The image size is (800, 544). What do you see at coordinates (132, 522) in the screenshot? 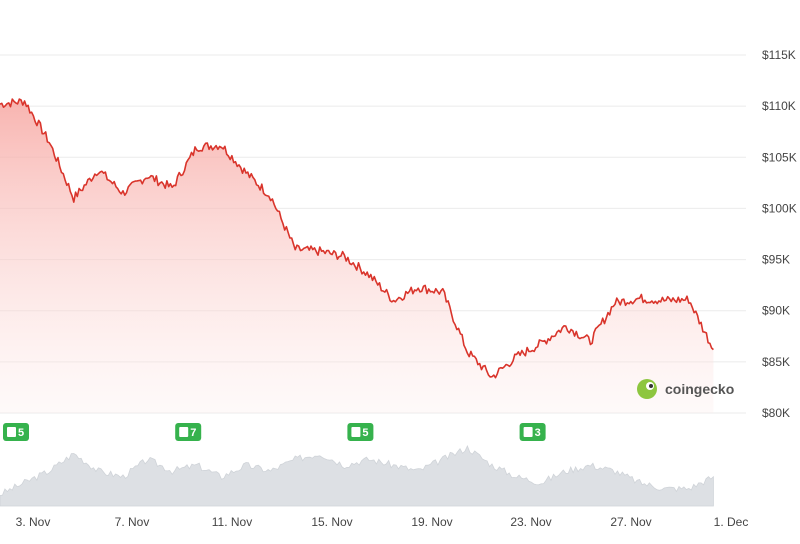
I see `x-tick-label: 7. Nov` at bounding box center [132, 522].